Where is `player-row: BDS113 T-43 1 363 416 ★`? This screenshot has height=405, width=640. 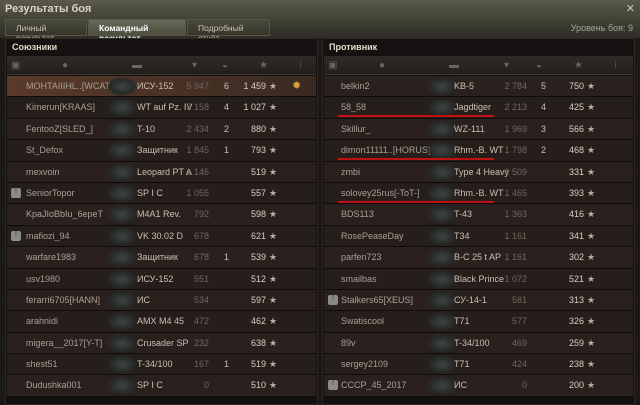
player-row: BDS113 T-43 1 363 416 ★ is located at coordinates (478, 215).